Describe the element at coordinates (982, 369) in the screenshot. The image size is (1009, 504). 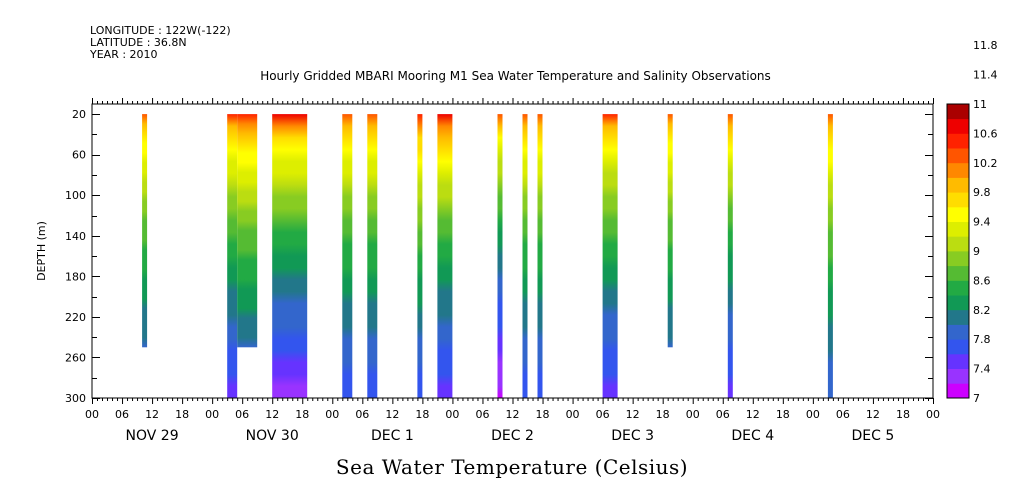
I see `colorbar-level-label: 7.4` at that location.